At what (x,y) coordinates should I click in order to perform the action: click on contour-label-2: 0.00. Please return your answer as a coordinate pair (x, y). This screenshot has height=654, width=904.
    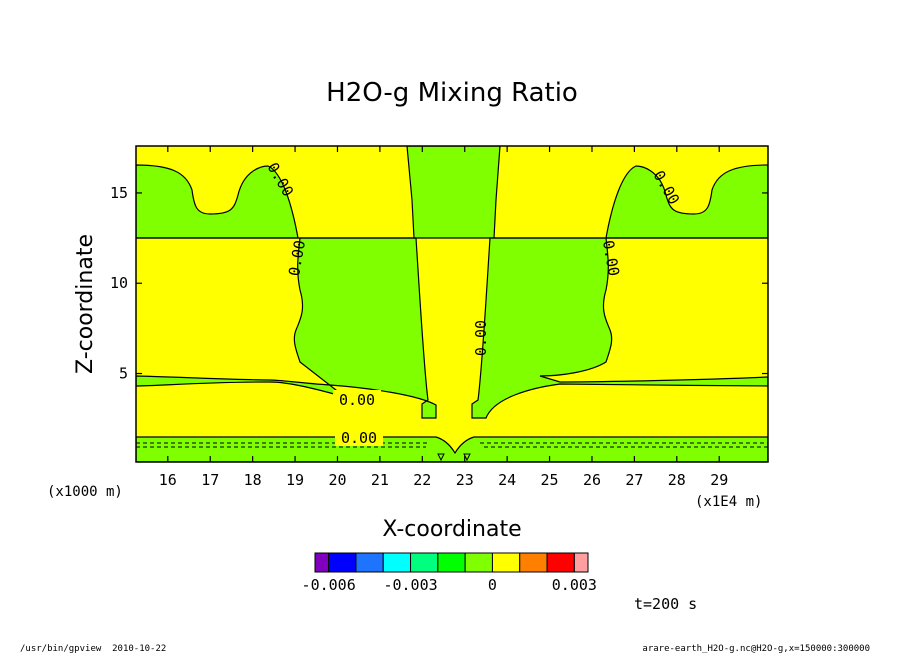
    Looking at the image, I should click on (359, 438).